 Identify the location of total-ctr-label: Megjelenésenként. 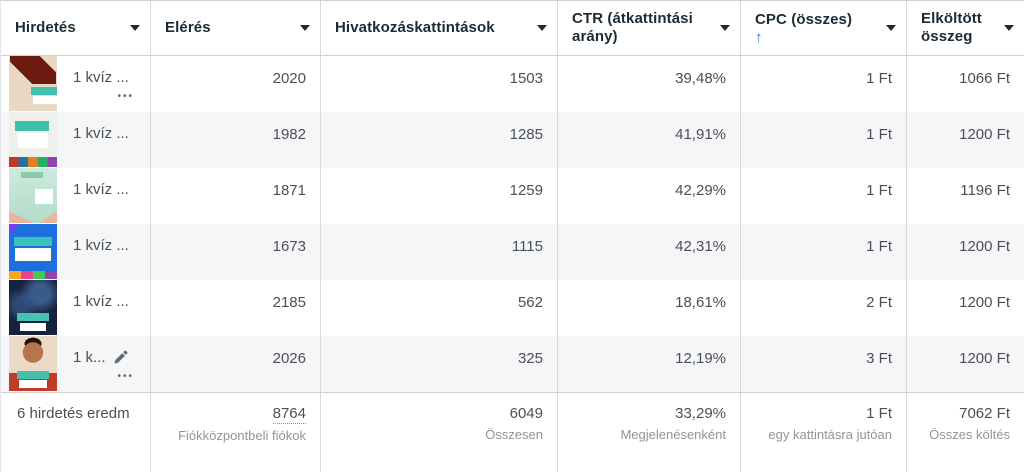
(673, 434).